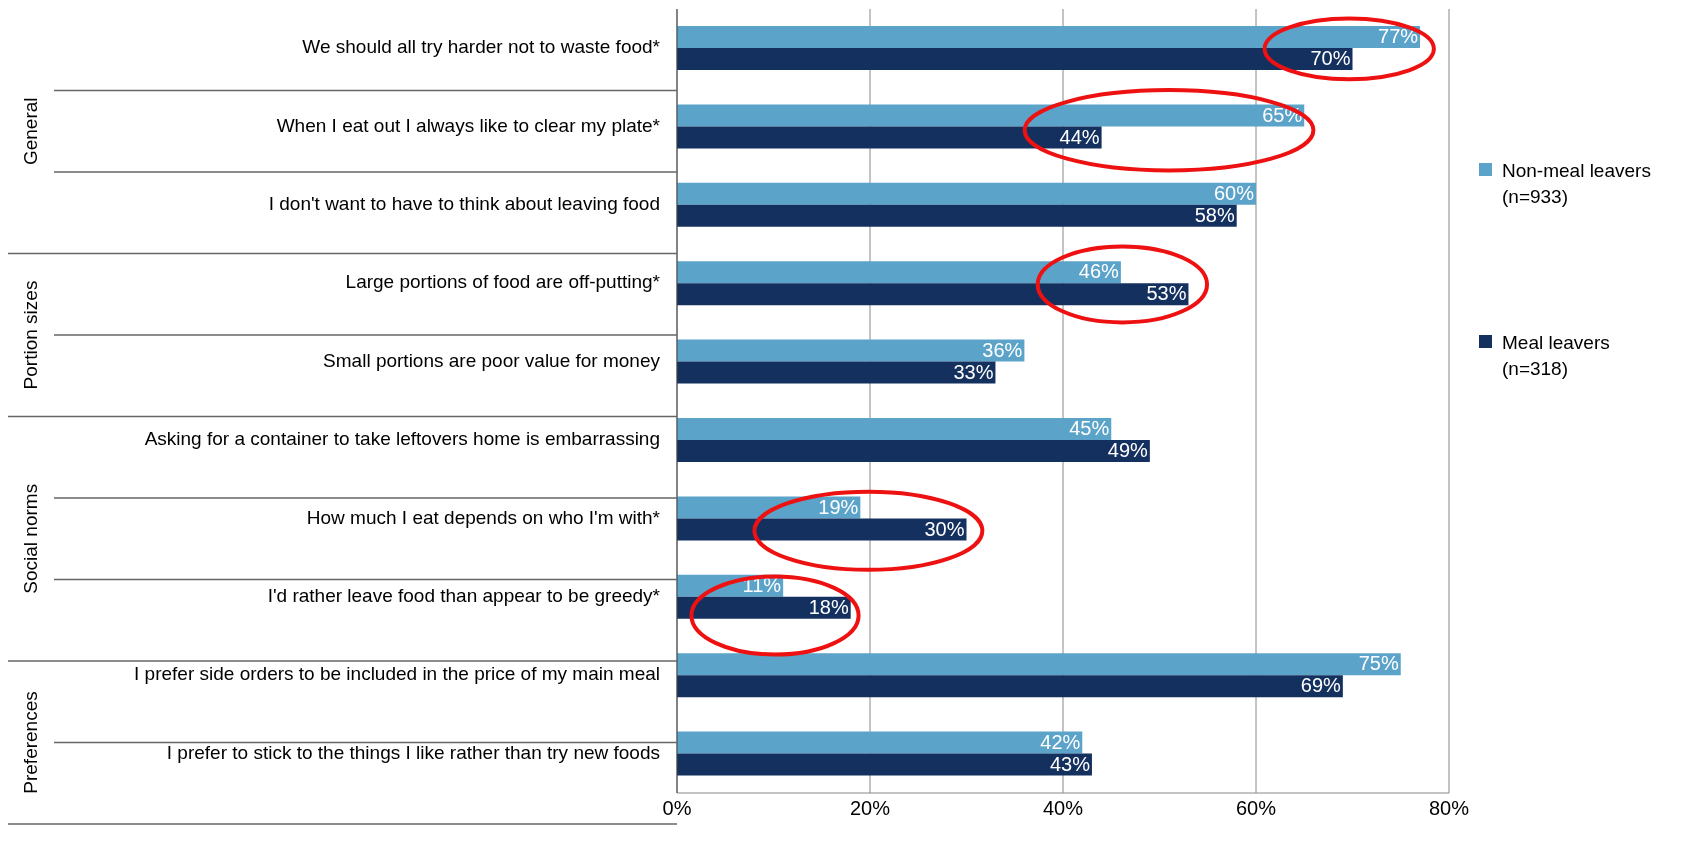  What do you see at coordinates (1099, 271) in the screenshot?
I see `data-label: 46%` at bounding box center [1099, 271].